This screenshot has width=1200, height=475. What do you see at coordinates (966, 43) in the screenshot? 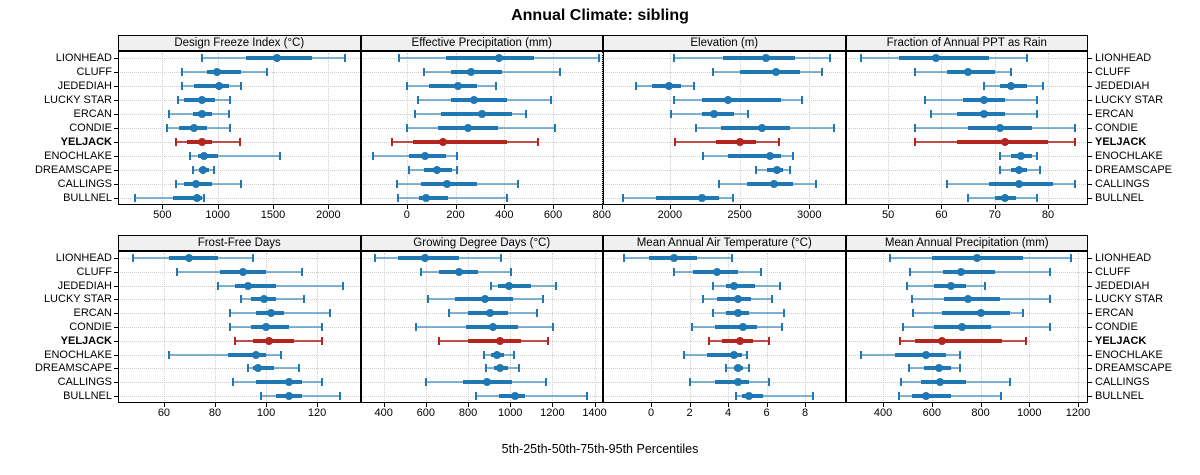
I see `strip-fraction-ppt-rain: Fraction of Annual PPT as Rain` at bounding box center [966, 43].